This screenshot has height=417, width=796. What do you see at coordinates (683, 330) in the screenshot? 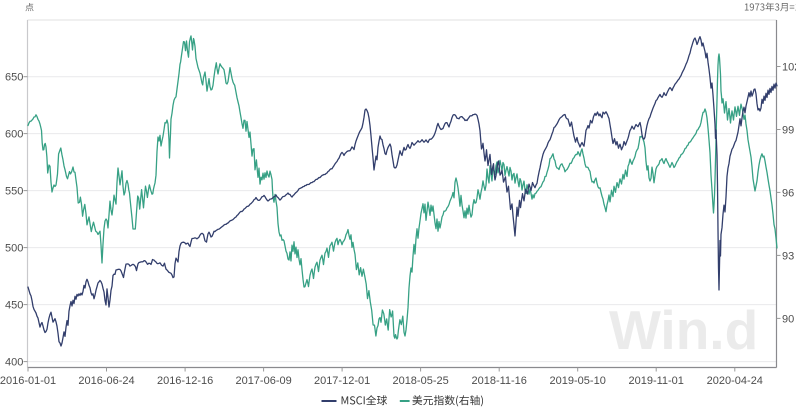
I see `svg-text: Win.d` at bounding box center [683, 330].